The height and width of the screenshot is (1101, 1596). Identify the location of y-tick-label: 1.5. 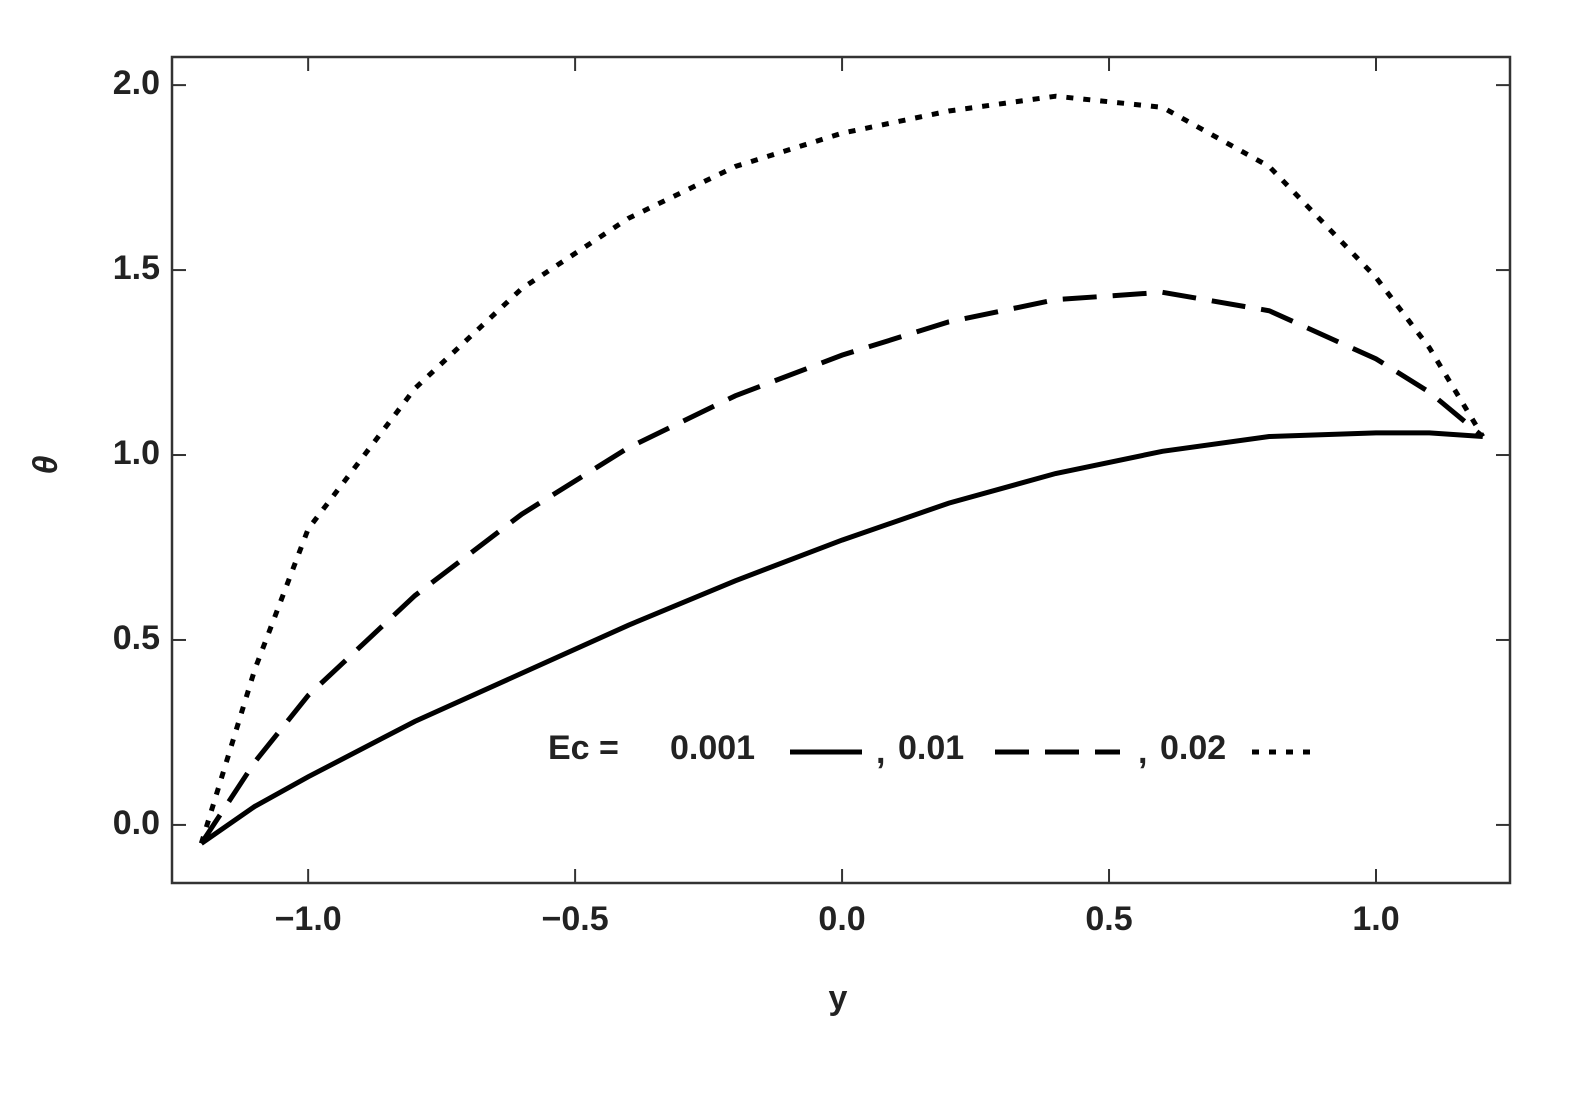
(136, 268).